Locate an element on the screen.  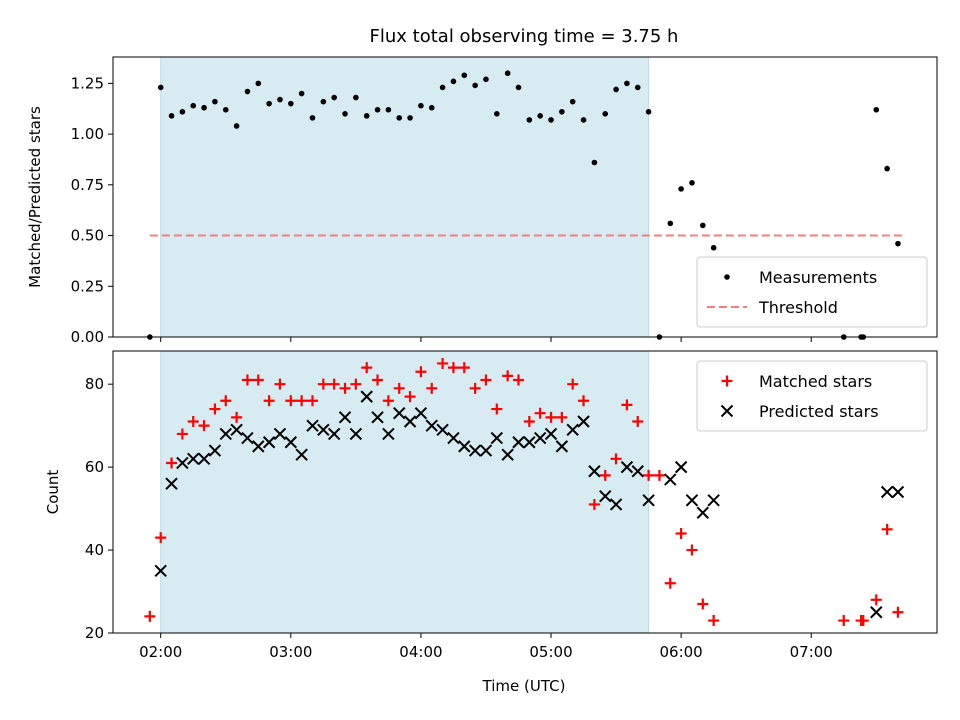
x-tick-label: 07:00 is located at coordinates (811, 652).